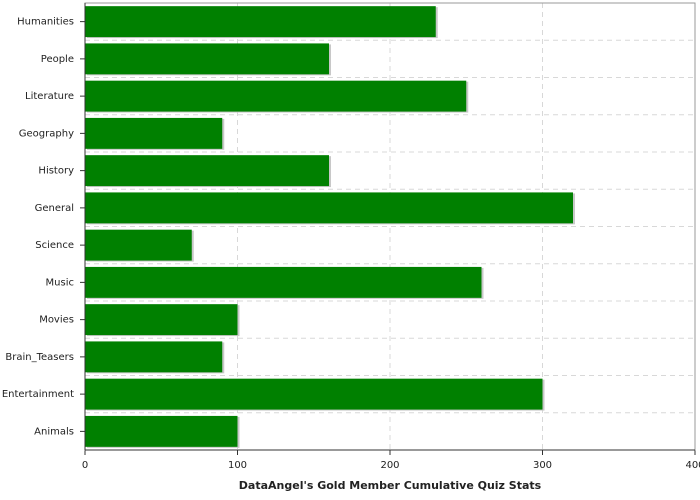 This screenshot has width=700, height=500. Describe the element at coordinates (57, 59) in the screenshot. I see `y-tick-label: People` at that location.